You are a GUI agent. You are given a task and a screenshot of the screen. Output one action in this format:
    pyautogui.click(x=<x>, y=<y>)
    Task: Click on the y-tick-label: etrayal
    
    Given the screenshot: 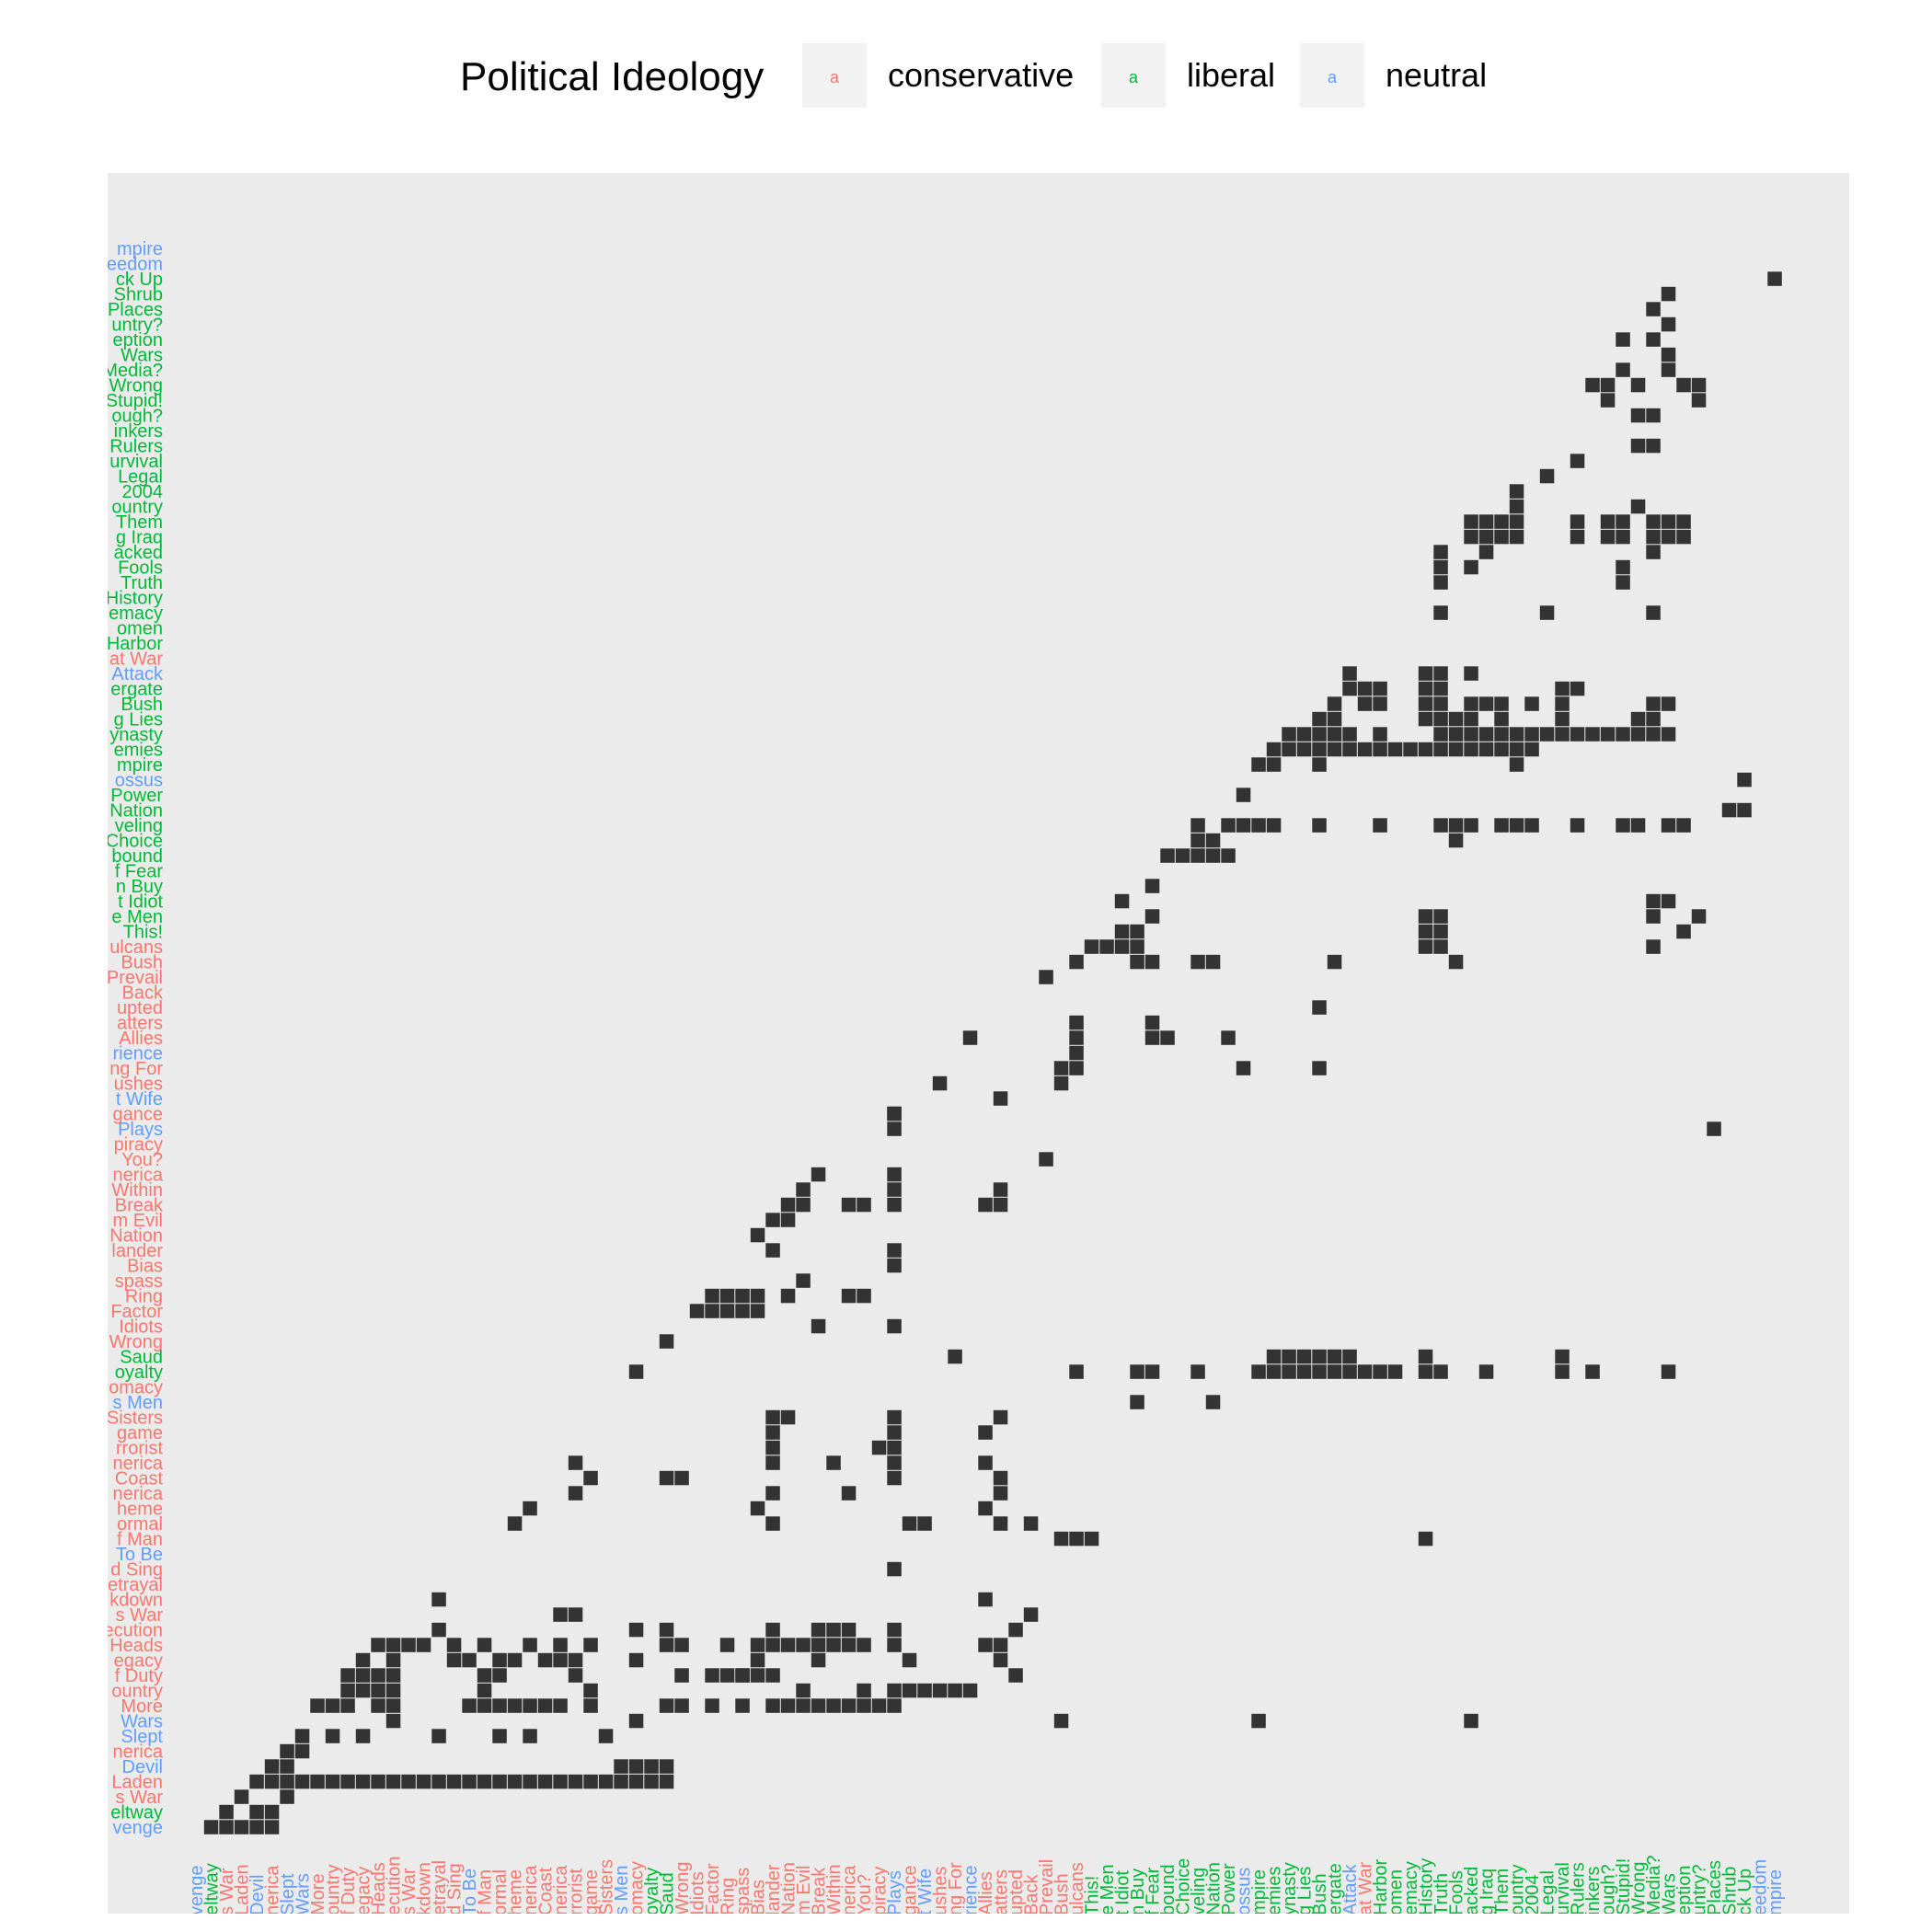 What is the action you would take?
    pyautogui.click(x=135, y=1585)
    